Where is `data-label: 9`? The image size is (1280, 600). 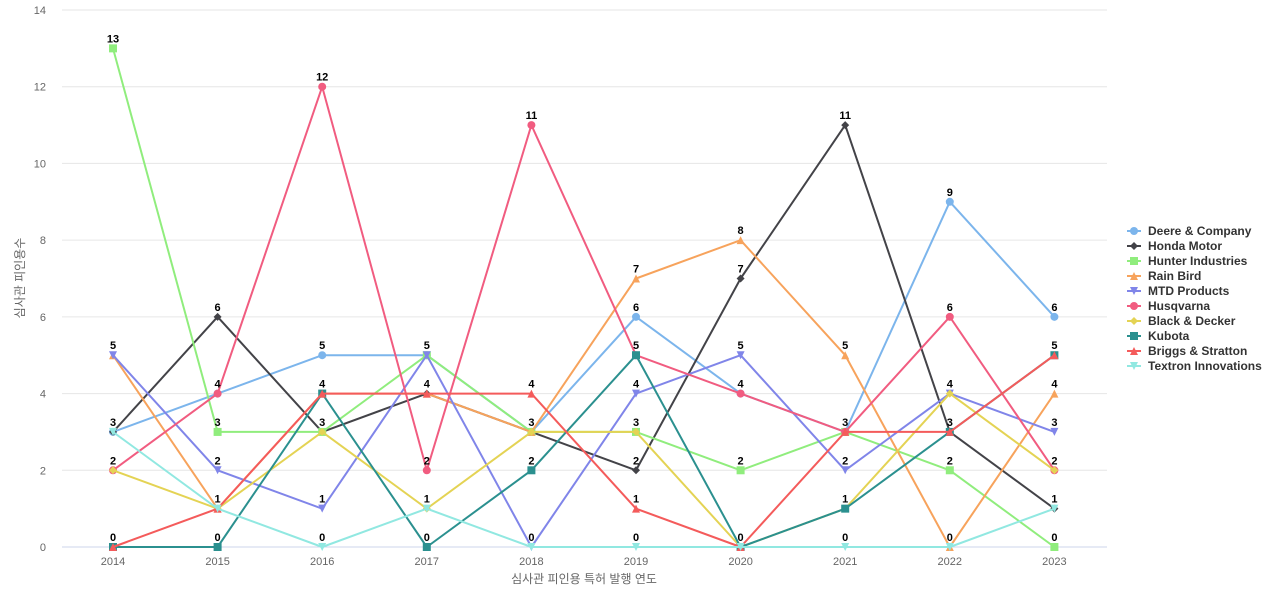
data-label: 9 is located at coordinates (950, 193).